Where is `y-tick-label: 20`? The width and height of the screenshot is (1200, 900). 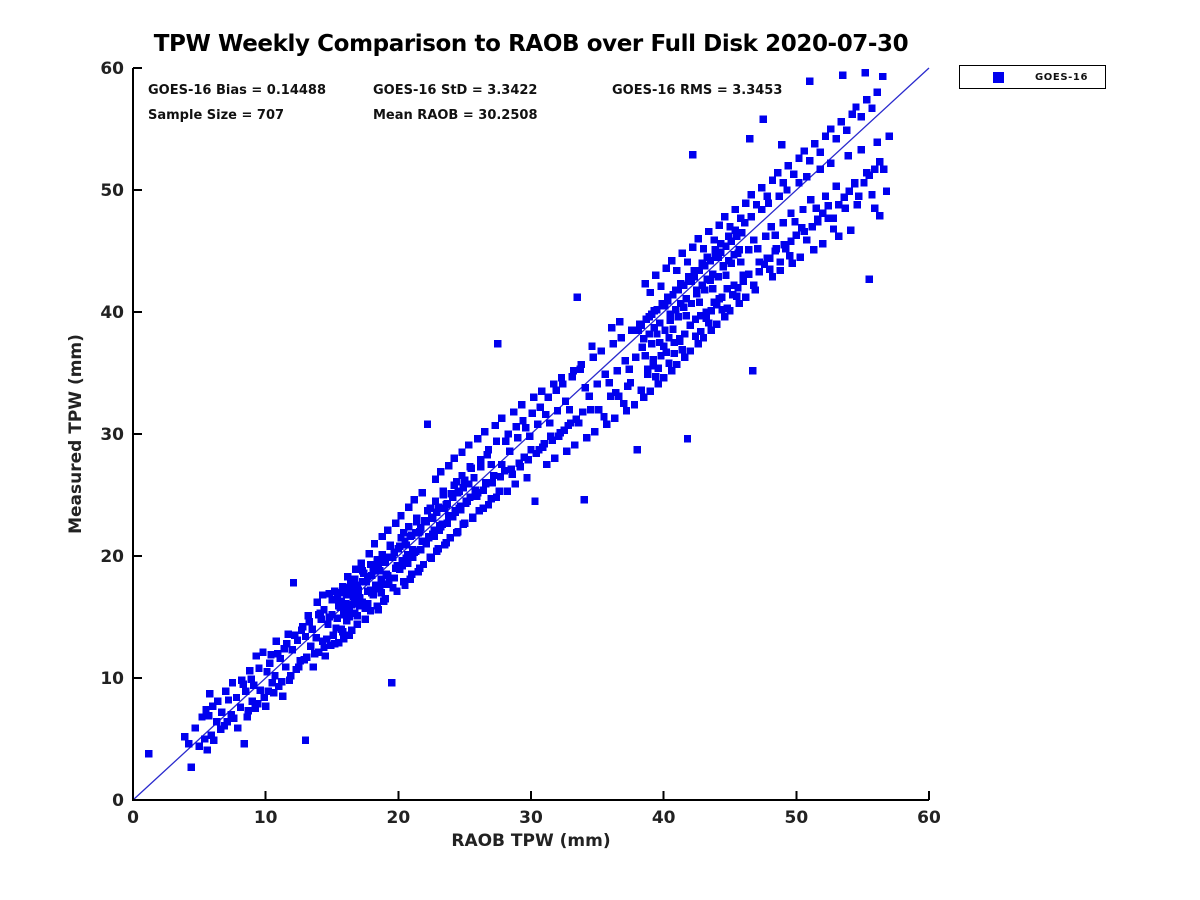 y-tick-label: 20 is located at coordinates (112, 557).